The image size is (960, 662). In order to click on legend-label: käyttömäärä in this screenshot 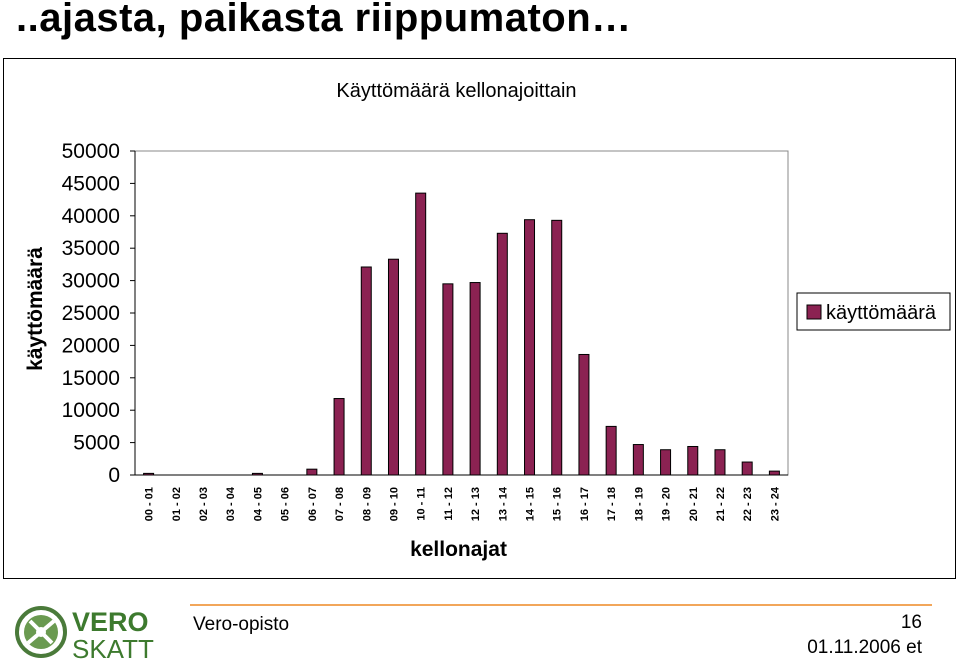, I will do `click(881, 313)`.